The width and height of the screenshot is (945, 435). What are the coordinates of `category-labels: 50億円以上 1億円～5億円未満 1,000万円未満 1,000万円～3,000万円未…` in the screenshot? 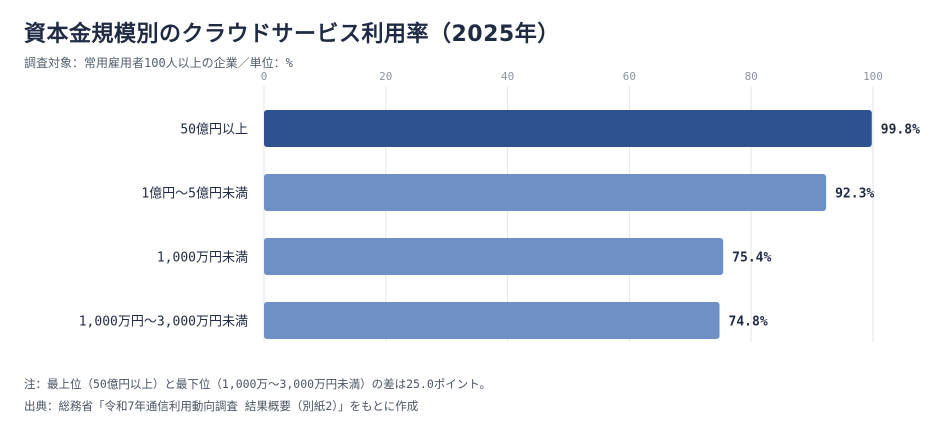 It's located at (163, 226).